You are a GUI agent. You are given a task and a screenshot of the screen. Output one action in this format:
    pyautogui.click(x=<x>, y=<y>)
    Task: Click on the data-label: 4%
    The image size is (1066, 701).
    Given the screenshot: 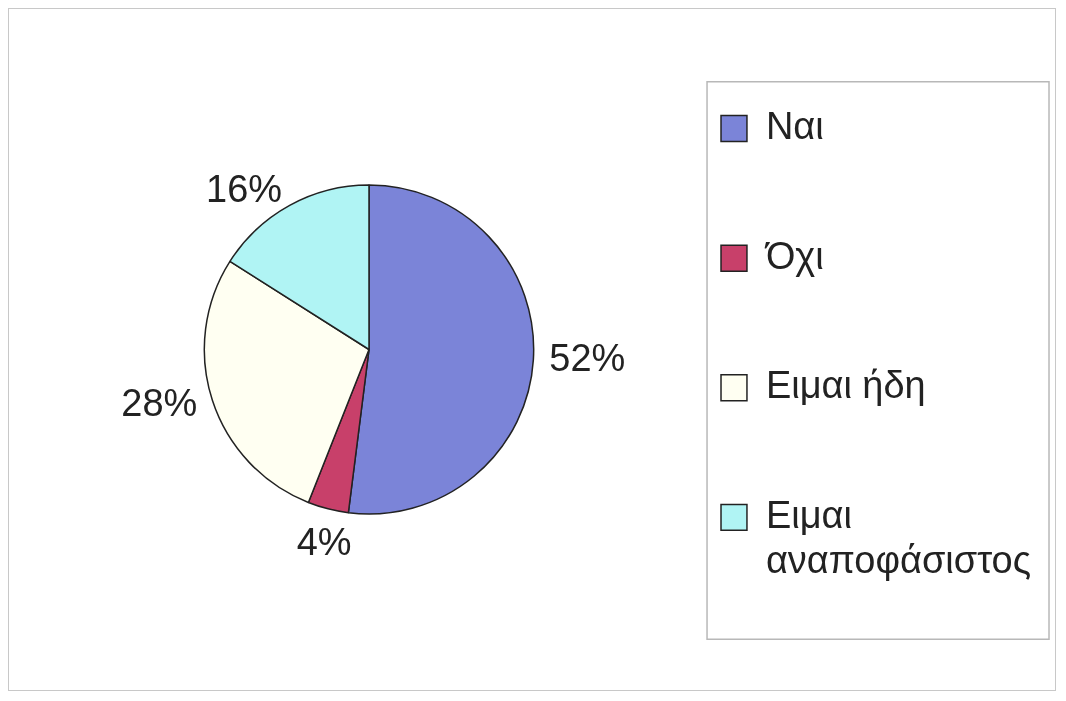 What is the action you would take?
    pyautogui.click(x=324, y=541)
    